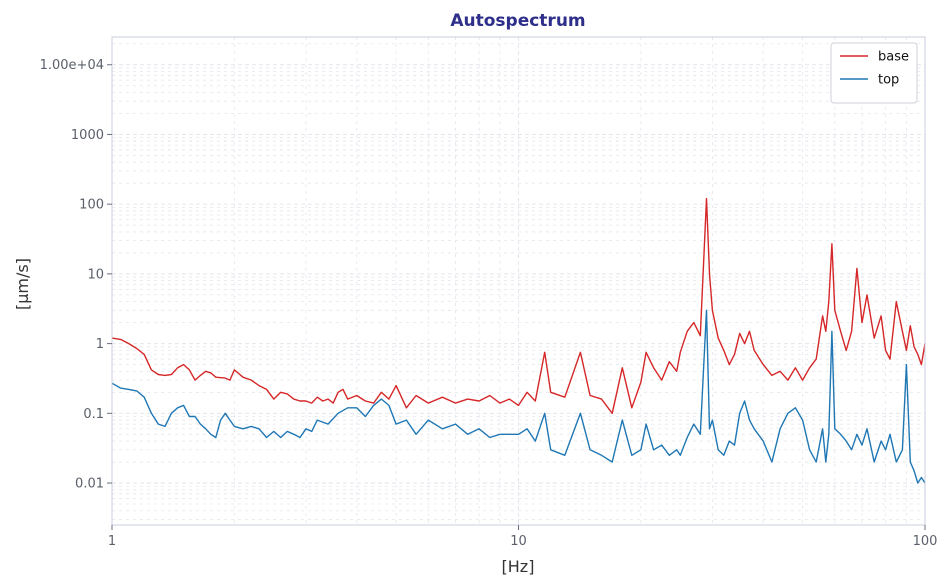  I want to click on x-tick-label: 100, so click(925, 541).